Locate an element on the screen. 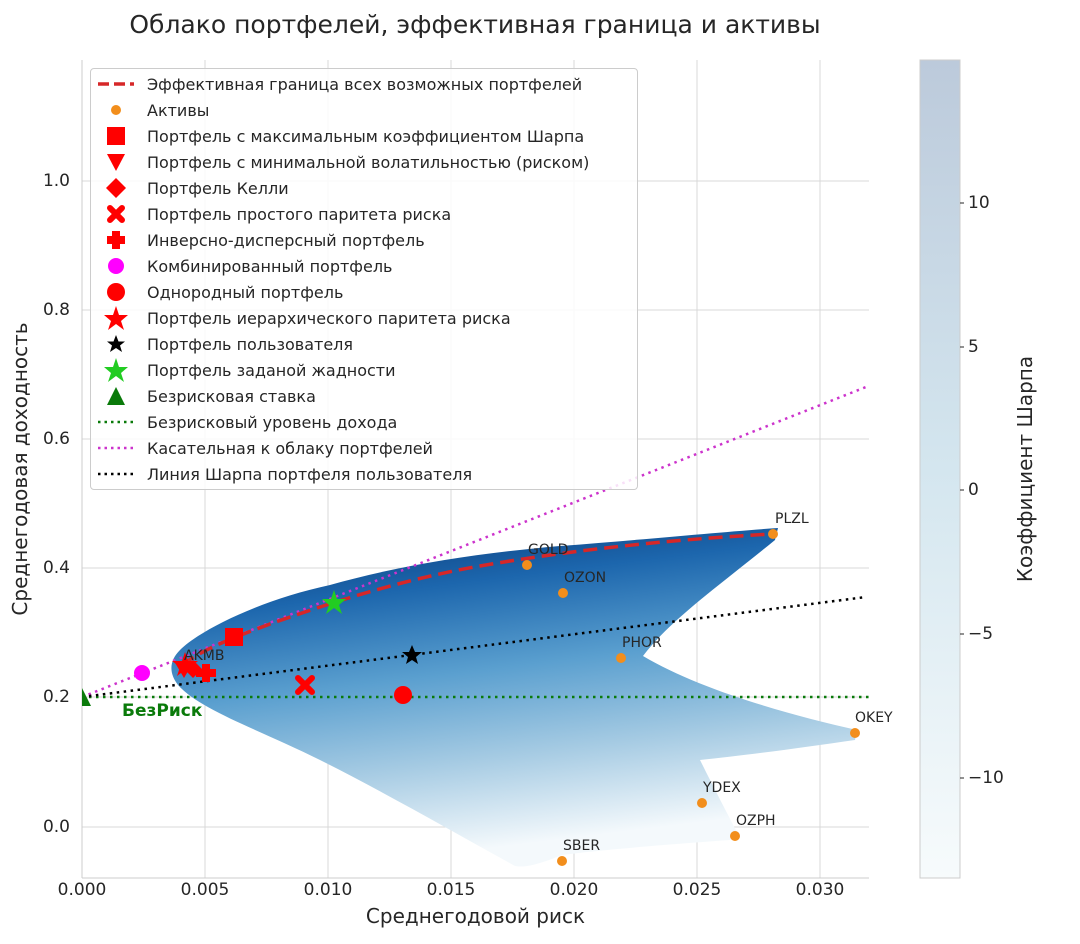 The width and height of the screenshot is (1080, 944). y-tick: 0.0 is located at coordinates (56, 827).